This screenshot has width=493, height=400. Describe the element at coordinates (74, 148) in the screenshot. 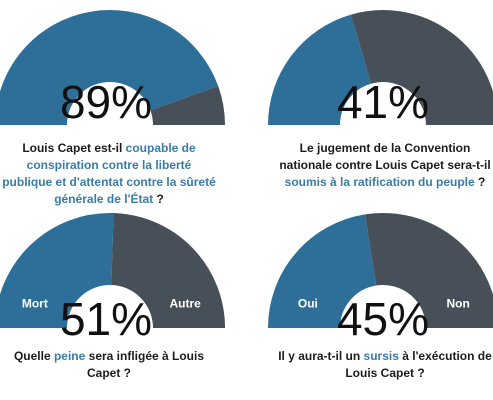

I see `question-text: Louis Capet est-il` at that location.